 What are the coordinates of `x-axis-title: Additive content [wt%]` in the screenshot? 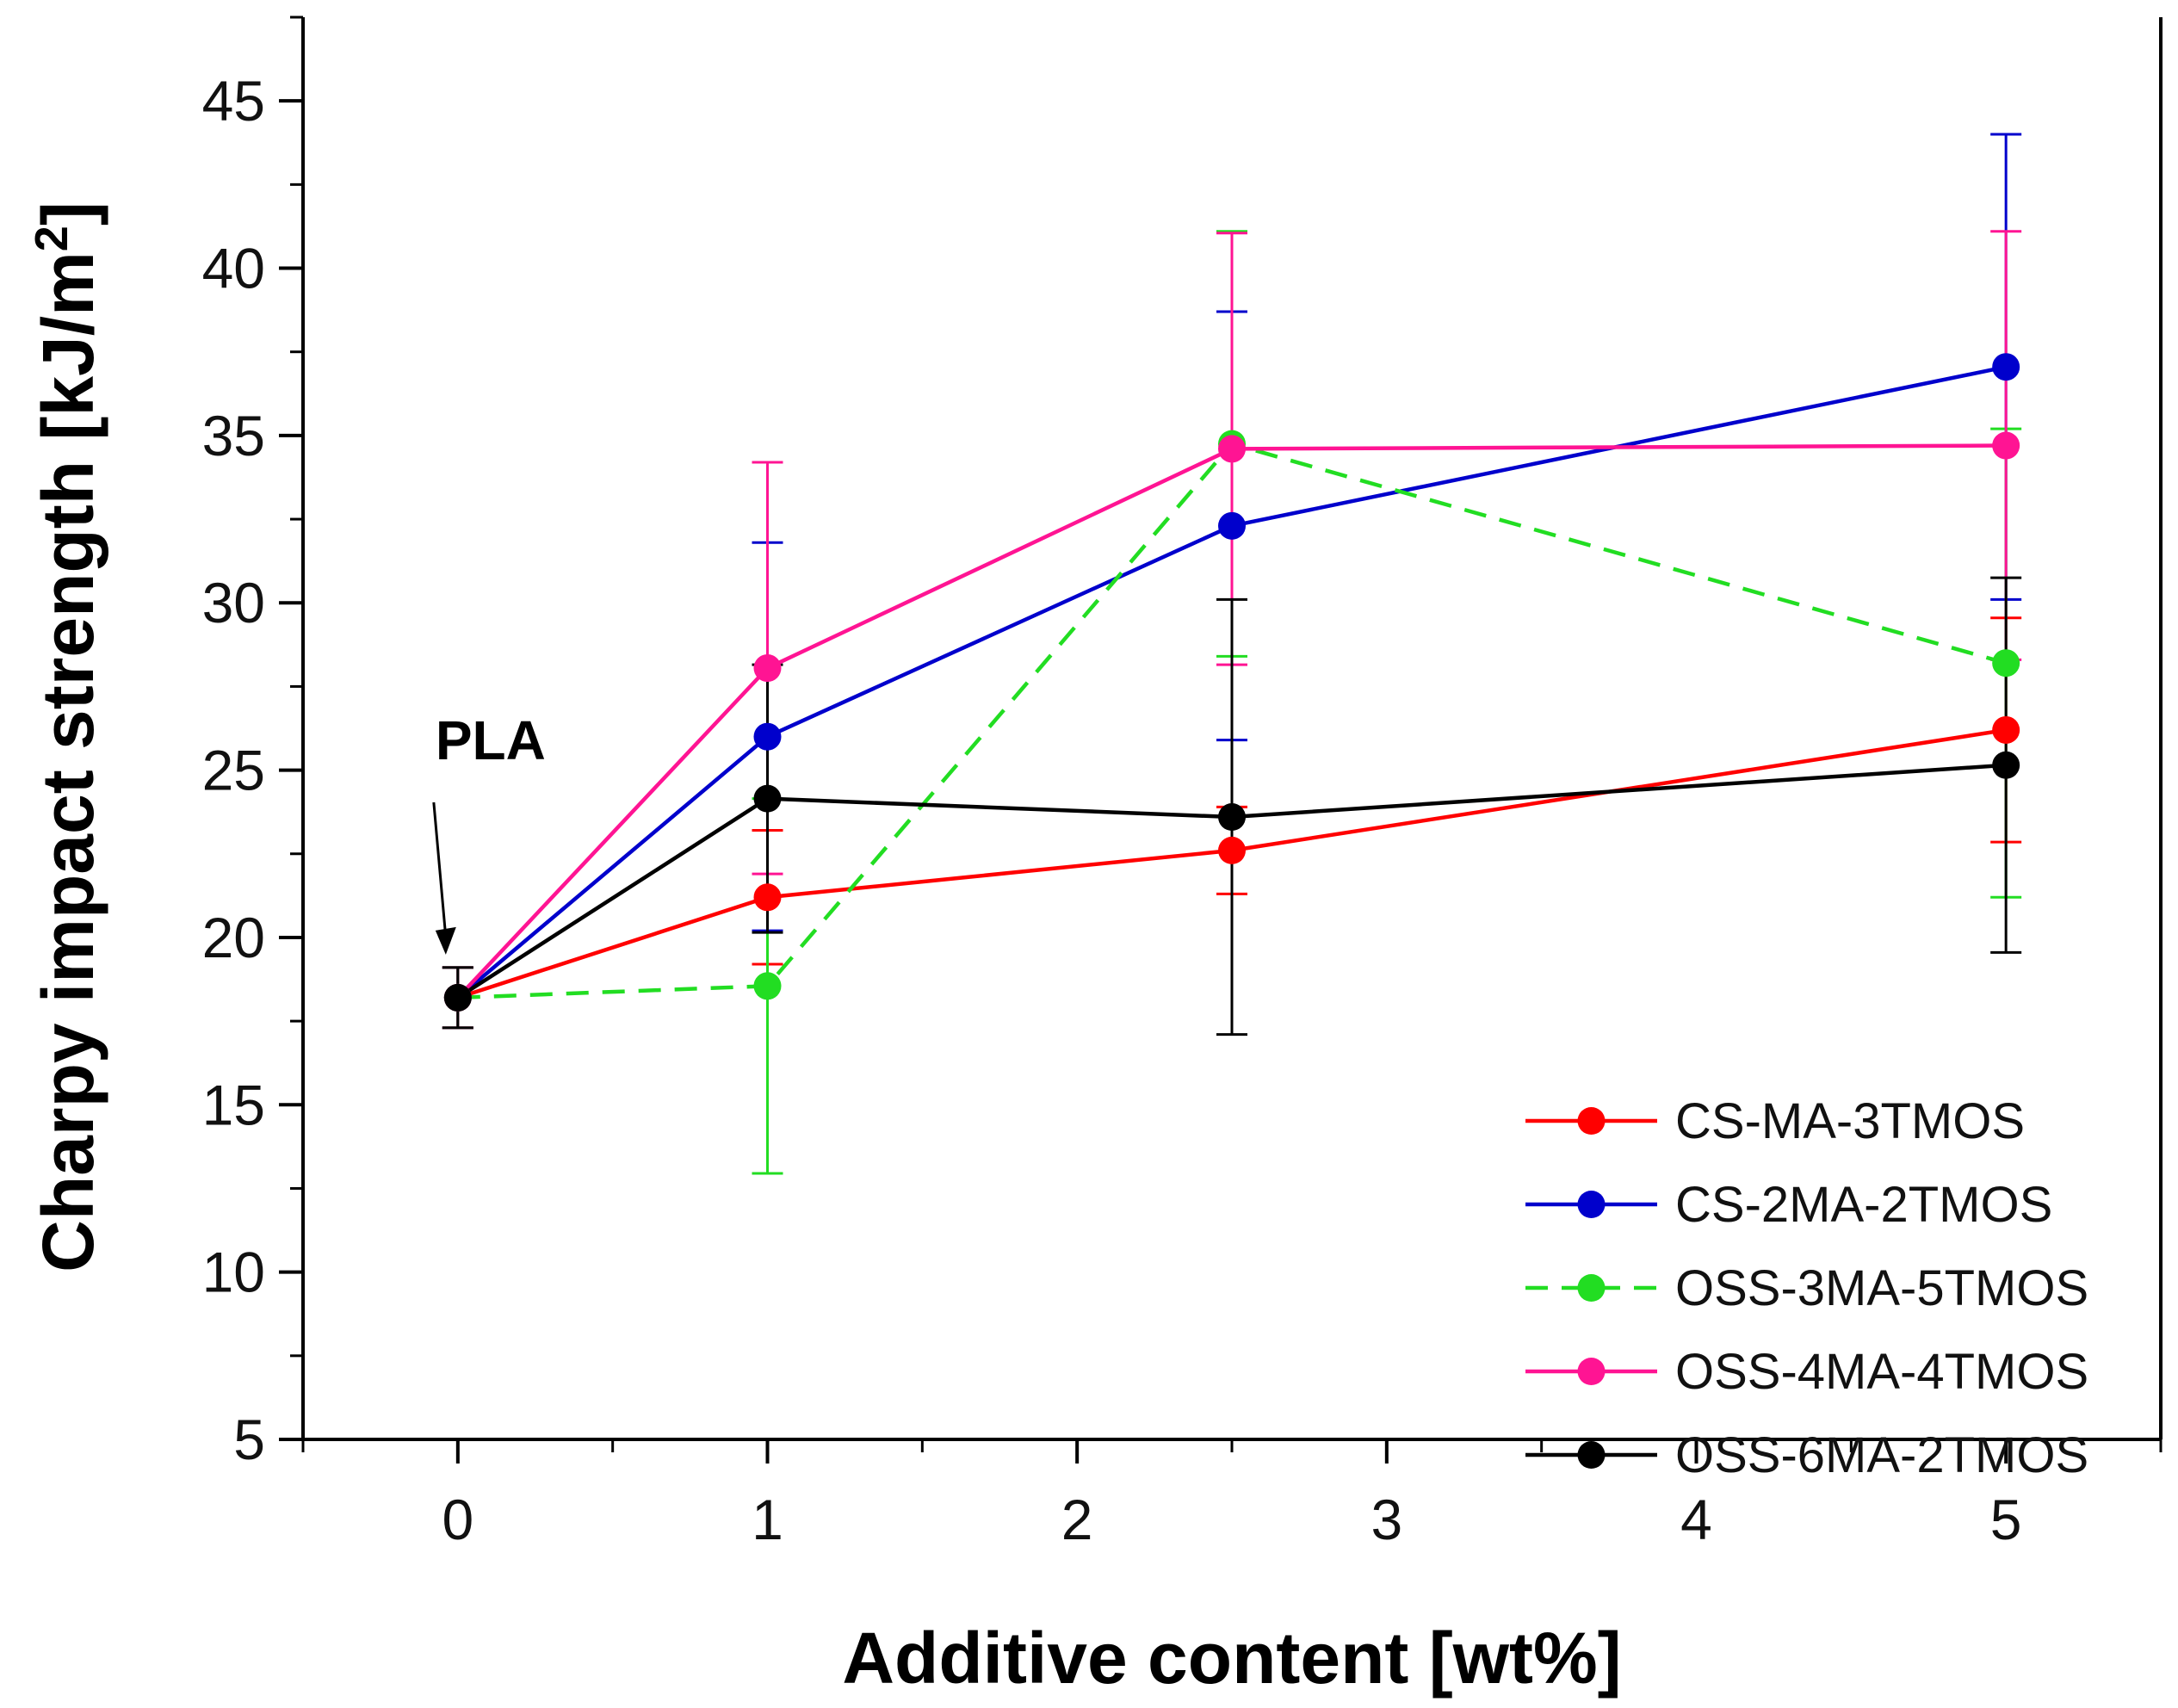 It's located at (1231, 1658).